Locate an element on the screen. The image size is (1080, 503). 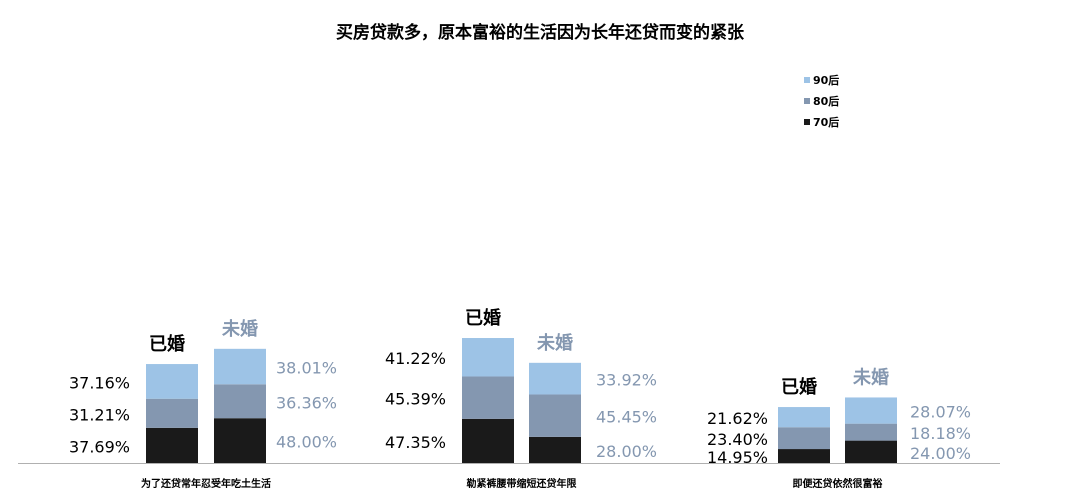
data-label-married-80后-2: 23.40% is located at coordinates (737, 439).